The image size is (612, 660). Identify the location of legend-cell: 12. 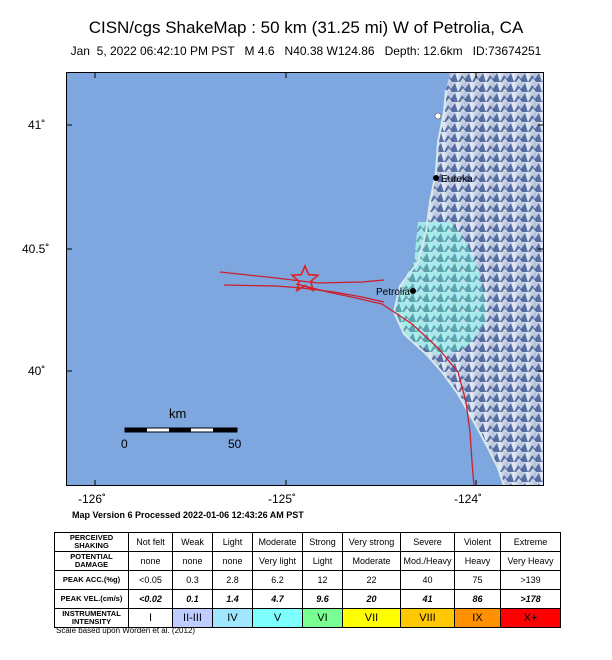
(322, 580).